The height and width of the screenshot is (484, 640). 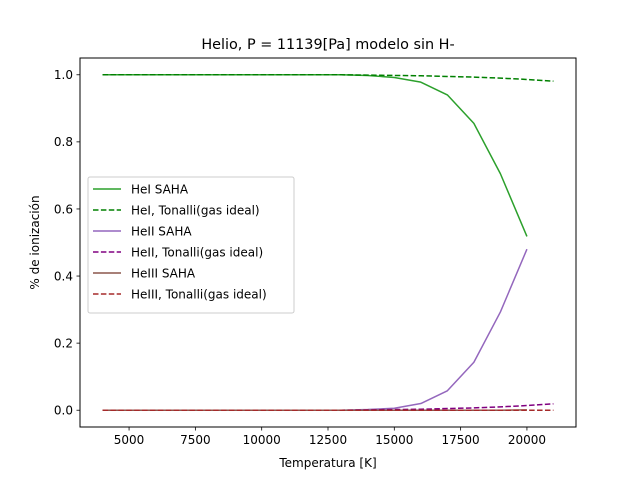 I want to click on y-tick-label: 0.2, so click(x=63, y=343).